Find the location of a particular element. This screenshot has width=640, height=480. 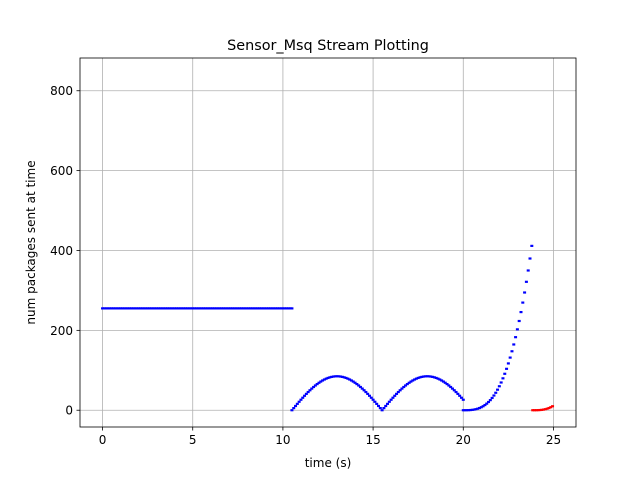

y-tick-label: 600 is located at coordinates (61, 171).